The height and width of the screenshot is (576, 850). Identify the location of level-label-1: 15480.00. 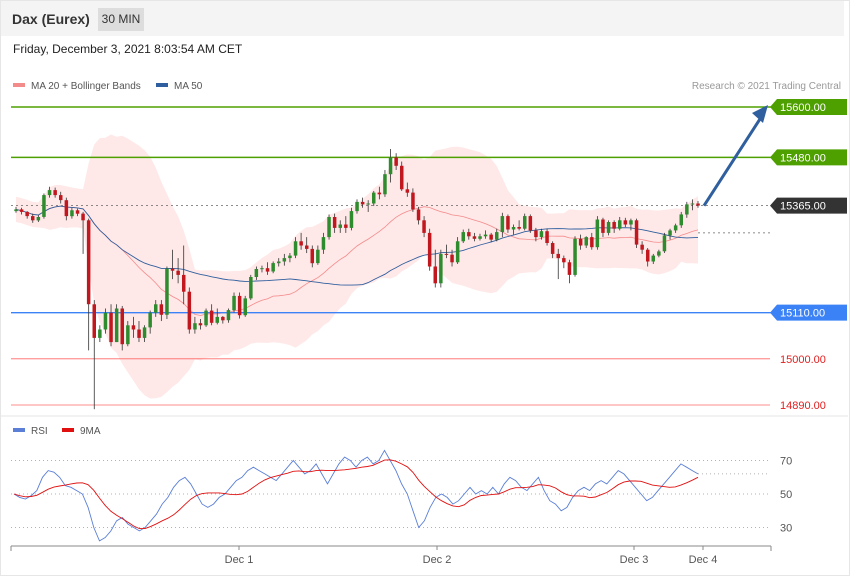
(803, 158).